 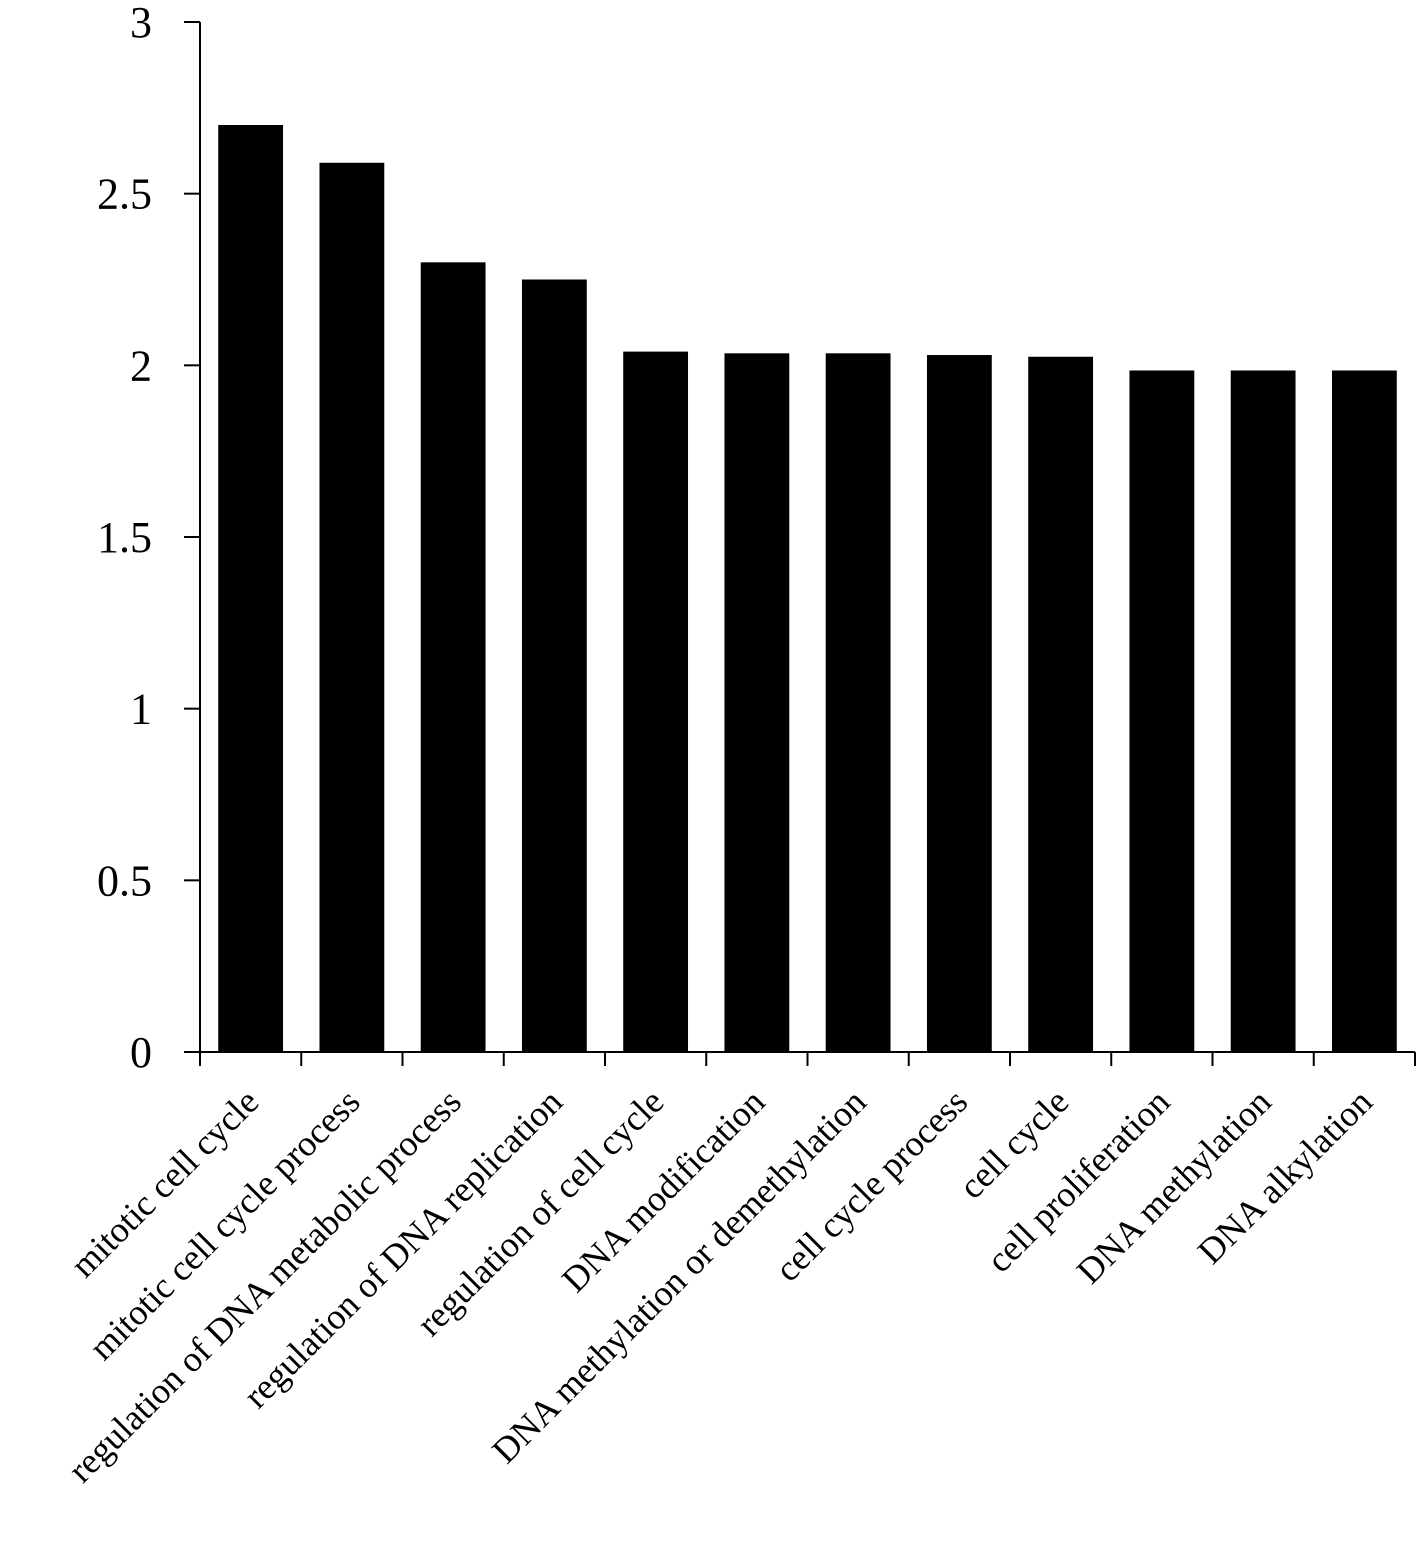 What do you see at coordinates (807, 1059) in the screenshot?
I see `x-ticks-group` at bounding box center [807, 1059].